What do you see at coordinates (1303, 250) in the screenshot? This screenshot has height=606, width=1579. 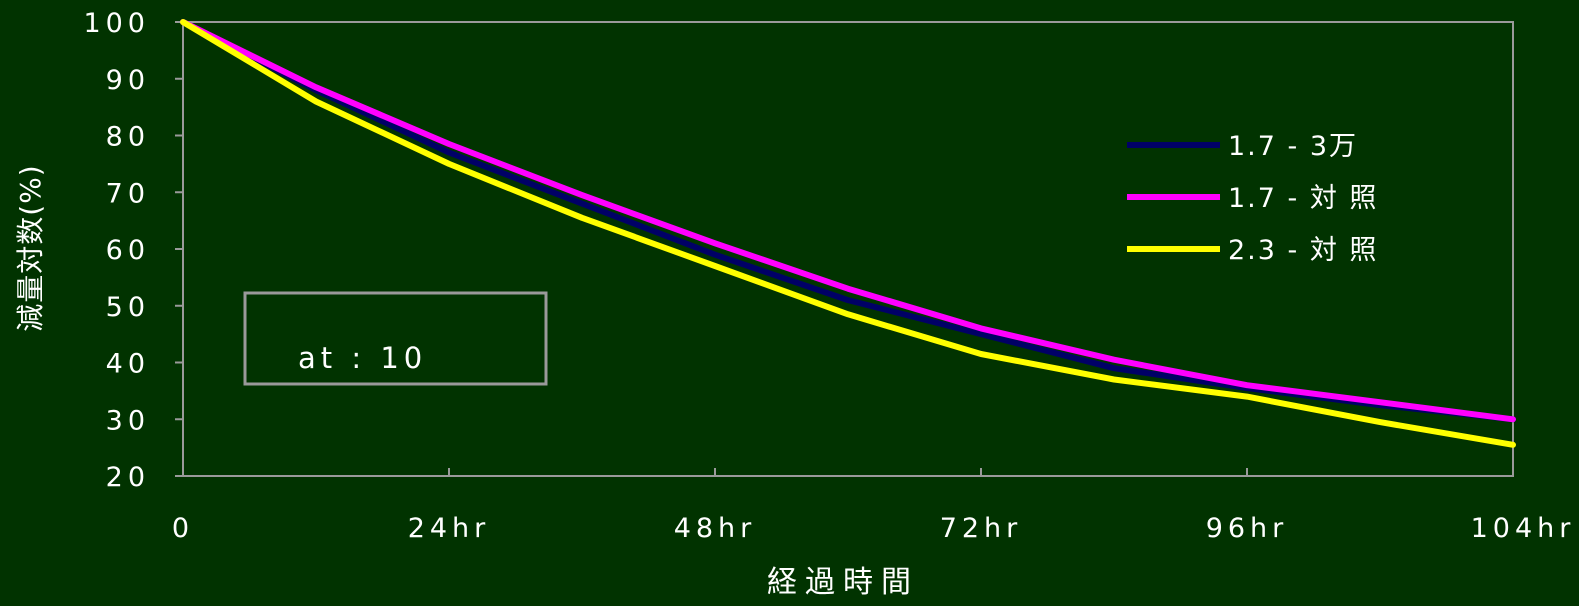 I see `legend-label: 2.3 - 対 照` at bounding box center [1303, 250].